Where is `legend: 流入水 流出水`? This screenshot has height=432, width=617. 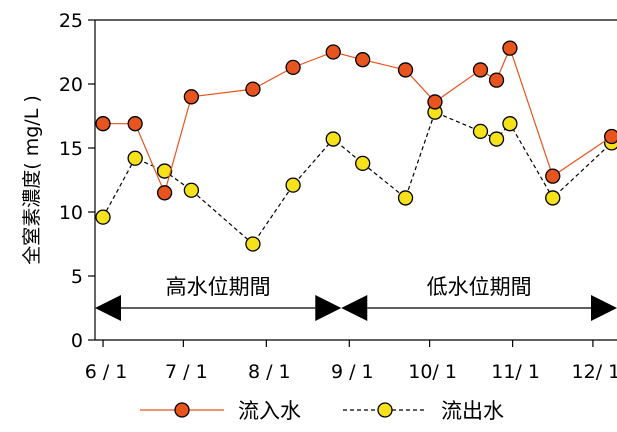 legend: 流入水 流出水 is located at coordinates (322, 411).